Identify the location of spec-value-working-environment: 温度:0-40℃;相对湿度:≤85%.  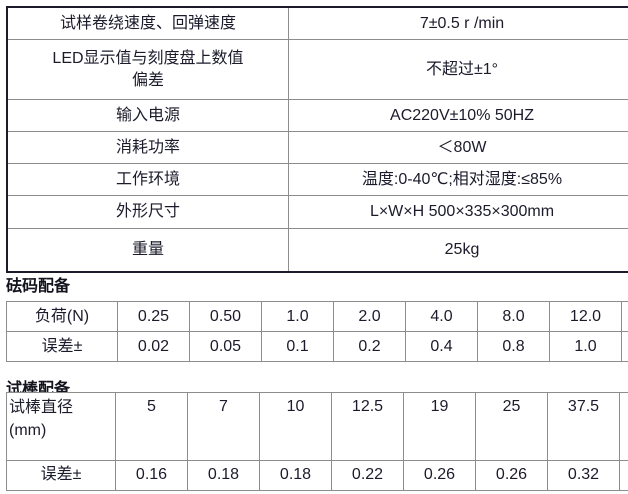
(458, 179).